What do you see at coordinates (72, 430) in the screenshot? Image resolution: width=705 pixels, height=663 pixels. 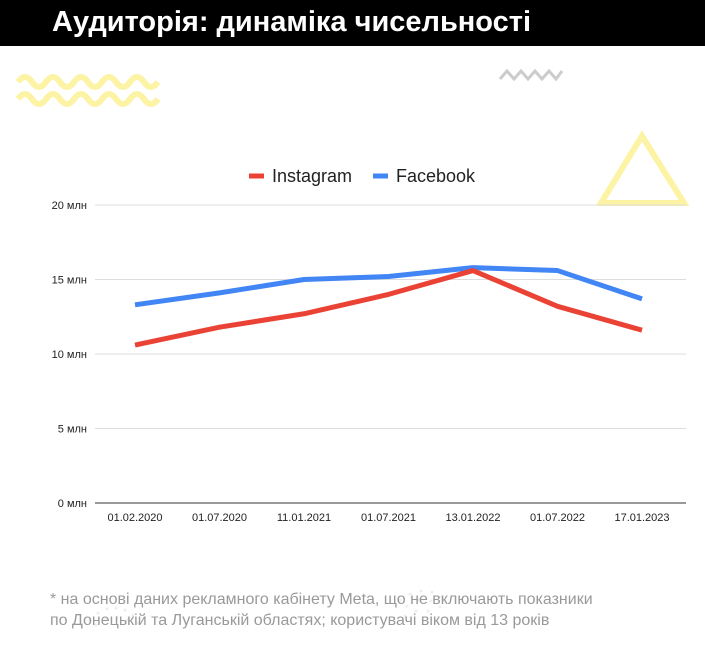 I see `y-tick-label: 5 млн` at bounding box center [72, 430].